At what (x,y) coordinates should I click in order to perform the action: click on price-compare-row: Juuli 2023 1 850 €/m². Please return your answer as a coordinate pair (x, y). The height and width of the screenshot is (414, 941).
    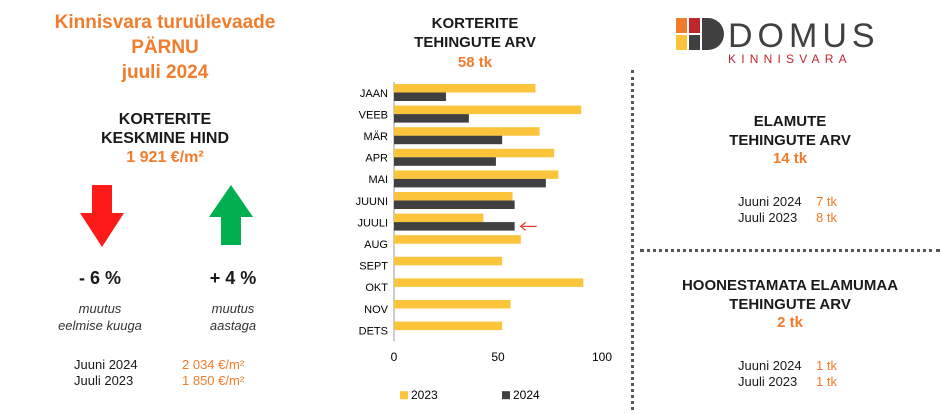
    Looking at the image, I should click on (159, 381).